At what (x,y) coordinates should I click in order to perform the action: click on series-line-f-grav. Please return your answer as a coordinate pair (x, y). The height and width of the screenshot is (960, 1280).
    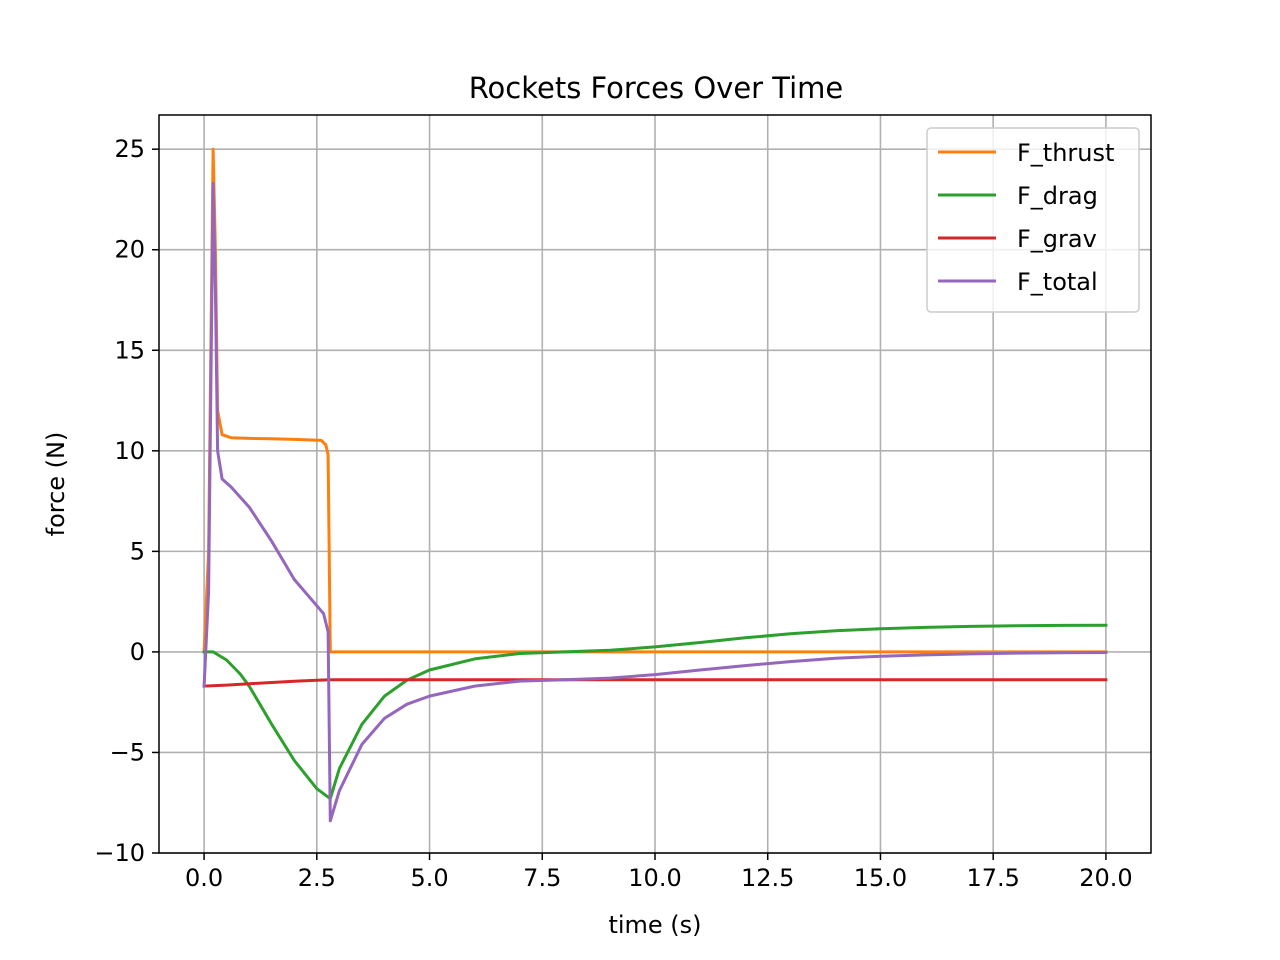
    Looking at the image, I should click on (655, 683).